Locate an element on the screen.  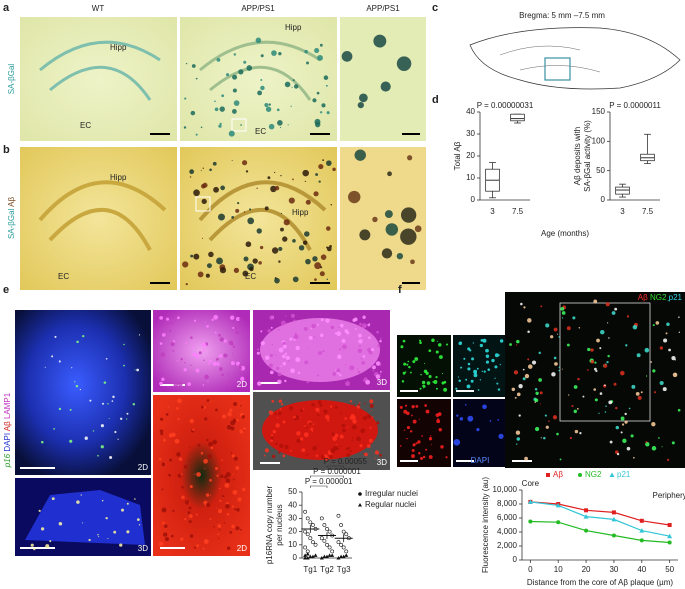
micrograph is located at coordinates (258, 79).